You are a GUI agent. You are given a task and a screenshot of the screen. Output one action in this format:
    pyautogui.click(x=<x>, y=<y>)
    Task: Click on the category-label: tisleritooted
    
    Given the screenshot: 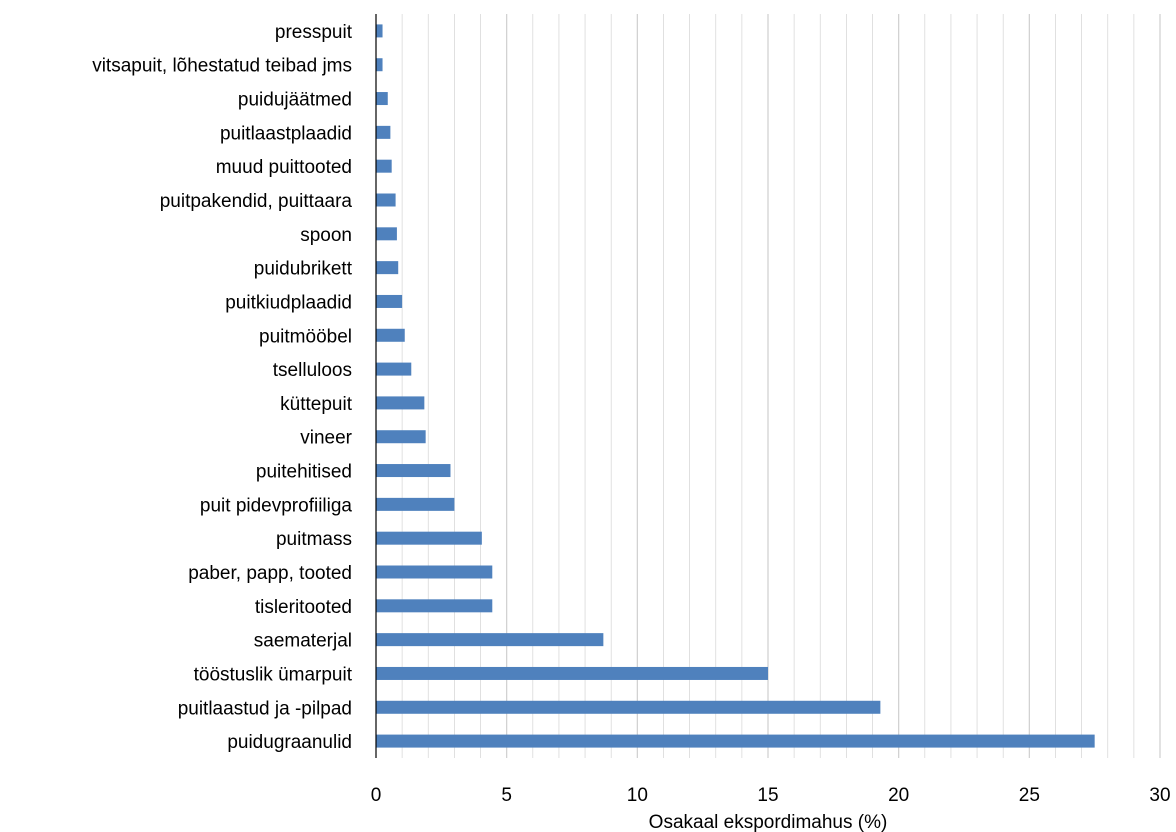 What is the action you would take?
    pyautogui.click(x=303, y=607)
    